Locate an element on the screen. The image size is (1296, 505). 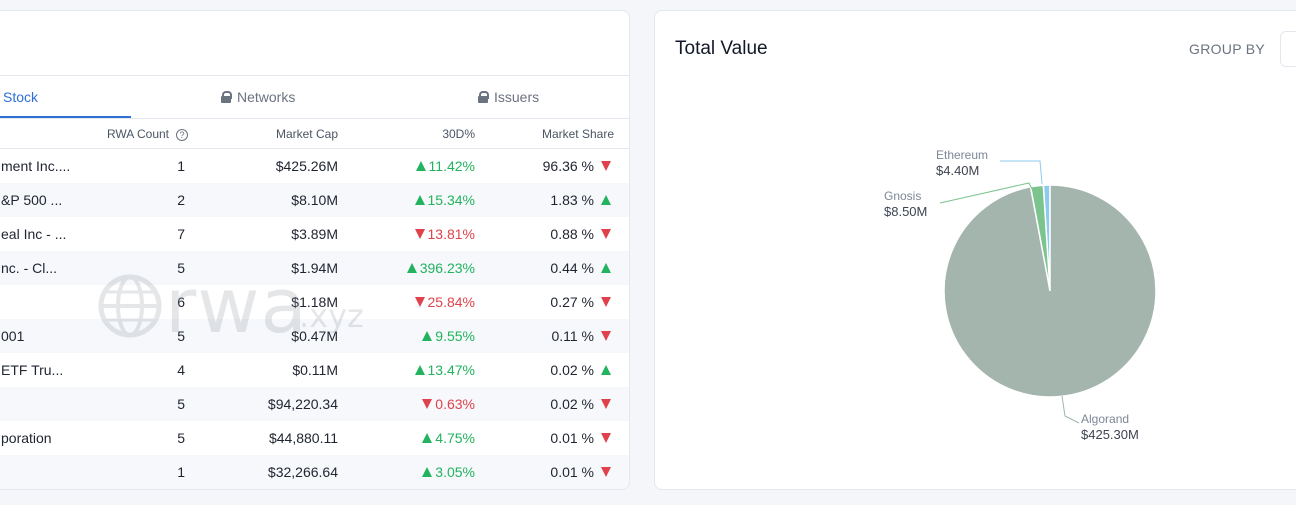
table-row: poration 5 $44,880.11 4.75% 0.01 % is located at coordinates (314, 438).